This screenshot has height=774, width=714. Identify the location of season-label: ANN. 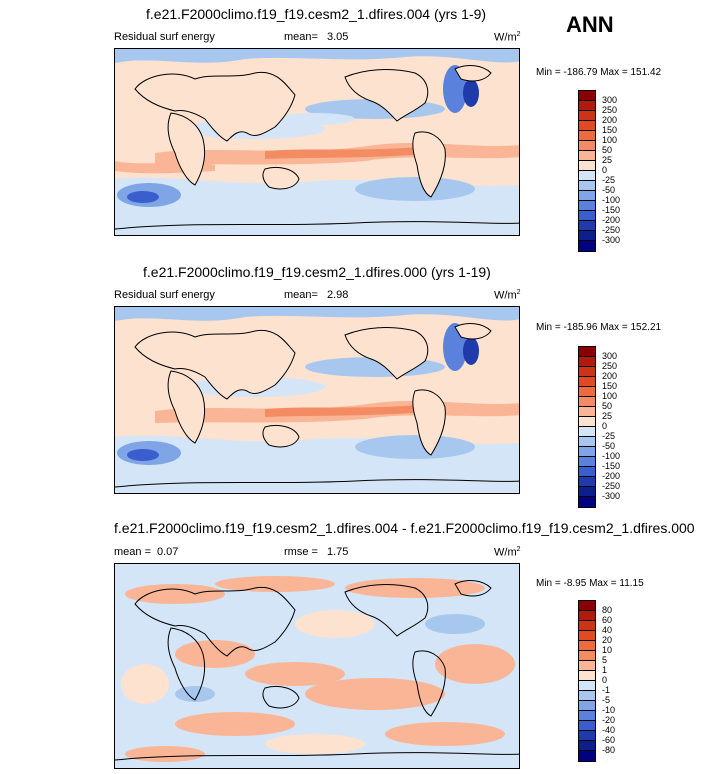
(590, 24).